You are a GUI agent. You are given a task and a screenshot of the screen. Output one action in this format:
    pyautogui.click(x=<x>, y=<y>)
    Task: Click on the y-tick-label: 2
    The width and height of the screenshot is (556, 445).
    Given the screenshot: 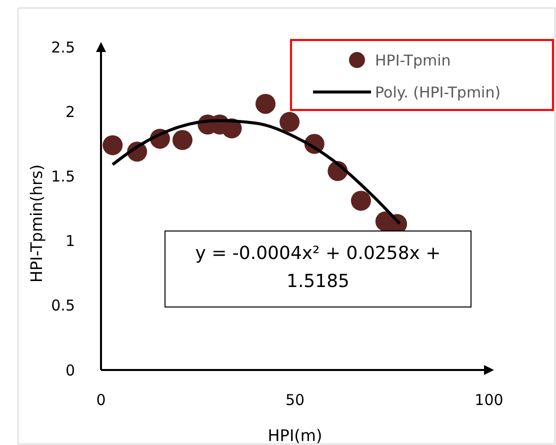 What is the action you would take?
    pyautogui.click(x=70, y=111)
    